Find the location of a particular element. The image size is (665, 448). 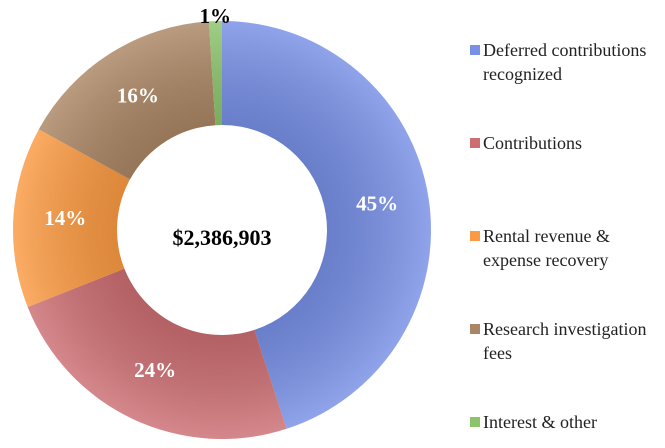

legend-item: Rental revenue & expense recovery is located at coordinates (567, 248).